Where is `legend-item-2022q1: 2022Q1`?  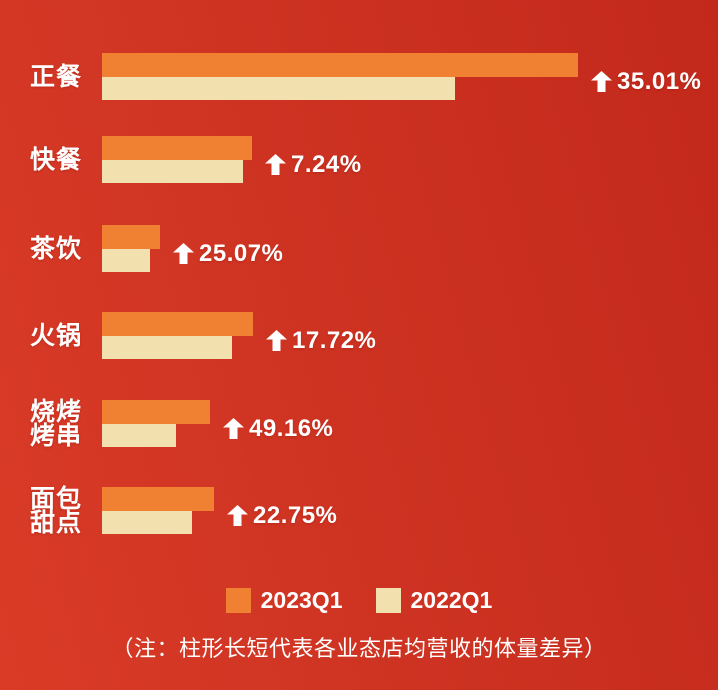
legend-item-2022q1: 2022Q1 is located at coordinates (434, 600).